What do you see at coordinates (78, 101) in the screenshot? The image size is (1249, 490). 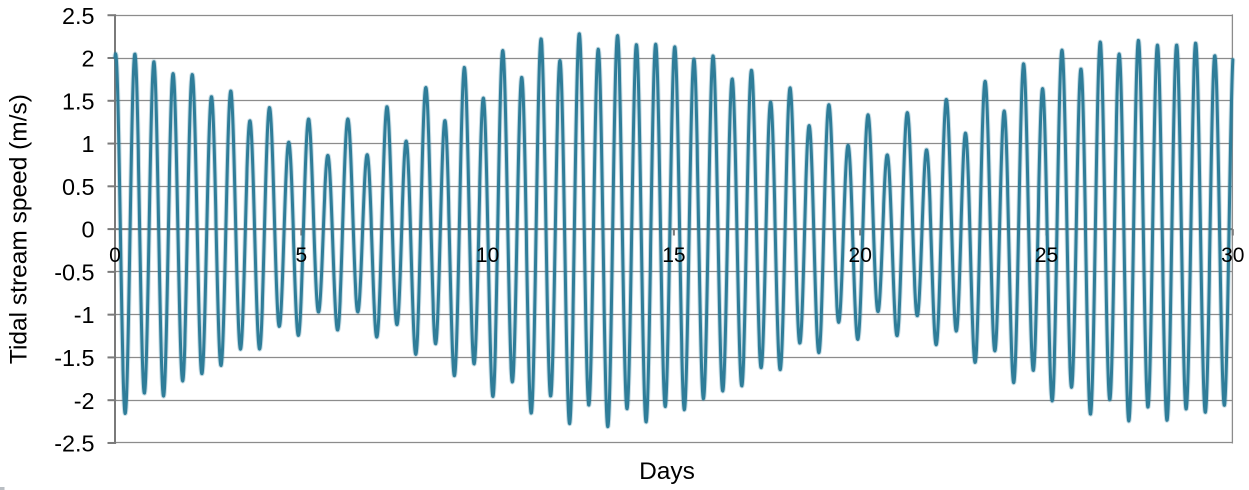 I see `svg-text: 1.5` at bounding box center [78, 101].